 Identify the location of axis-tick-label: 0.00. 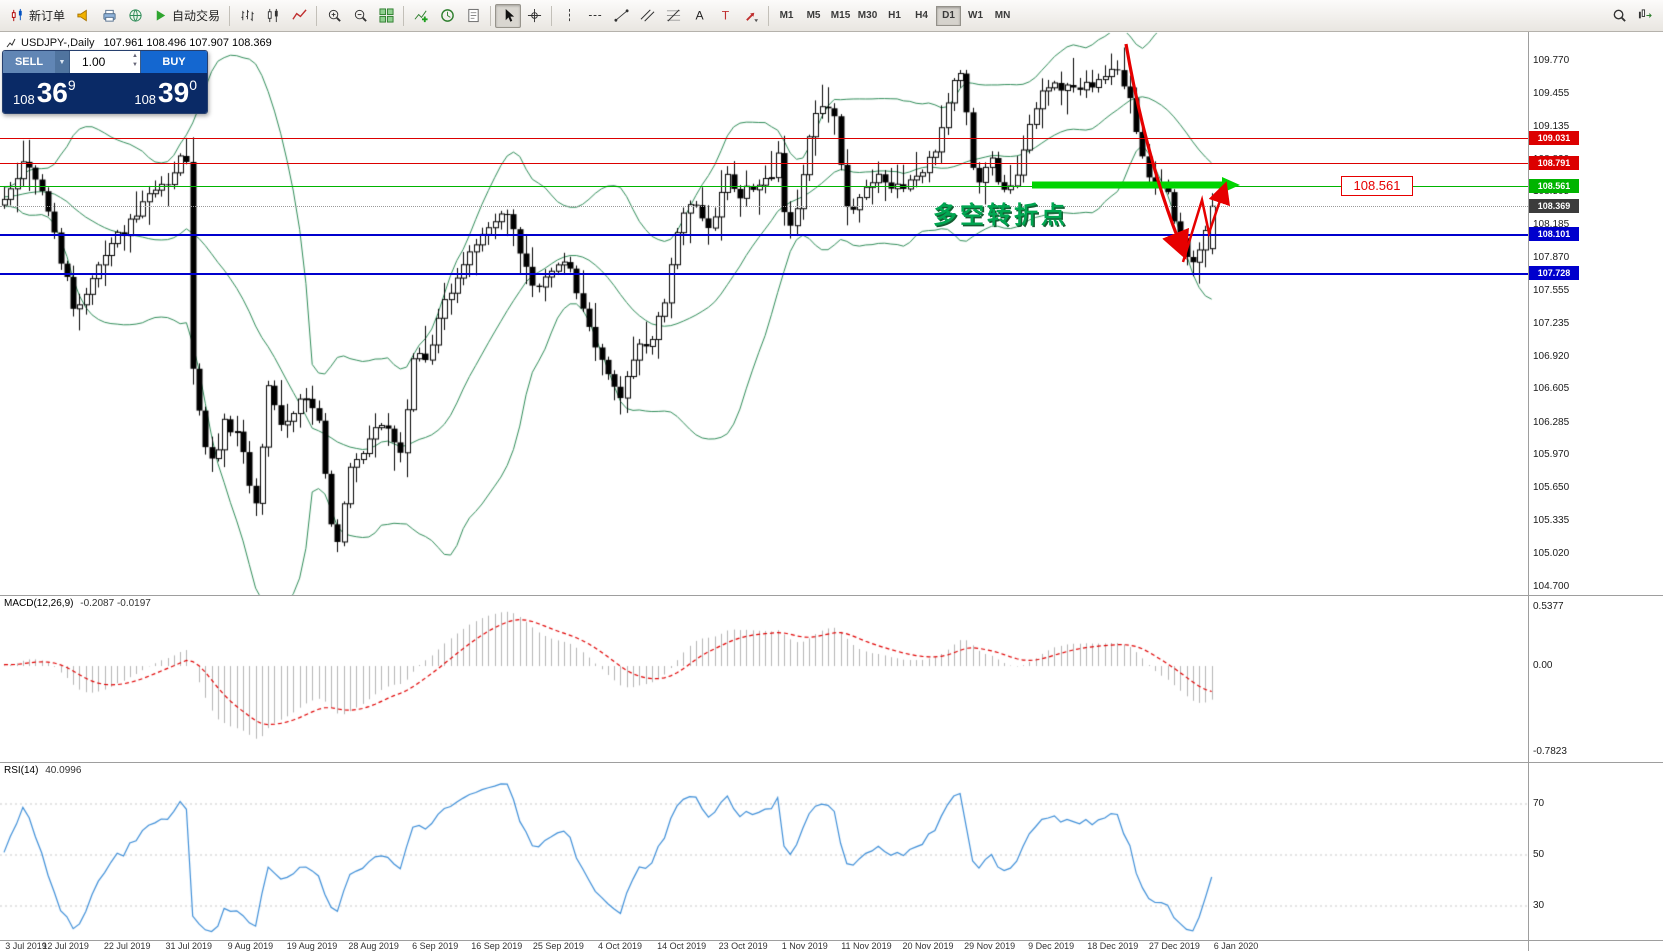
(1543, 666).